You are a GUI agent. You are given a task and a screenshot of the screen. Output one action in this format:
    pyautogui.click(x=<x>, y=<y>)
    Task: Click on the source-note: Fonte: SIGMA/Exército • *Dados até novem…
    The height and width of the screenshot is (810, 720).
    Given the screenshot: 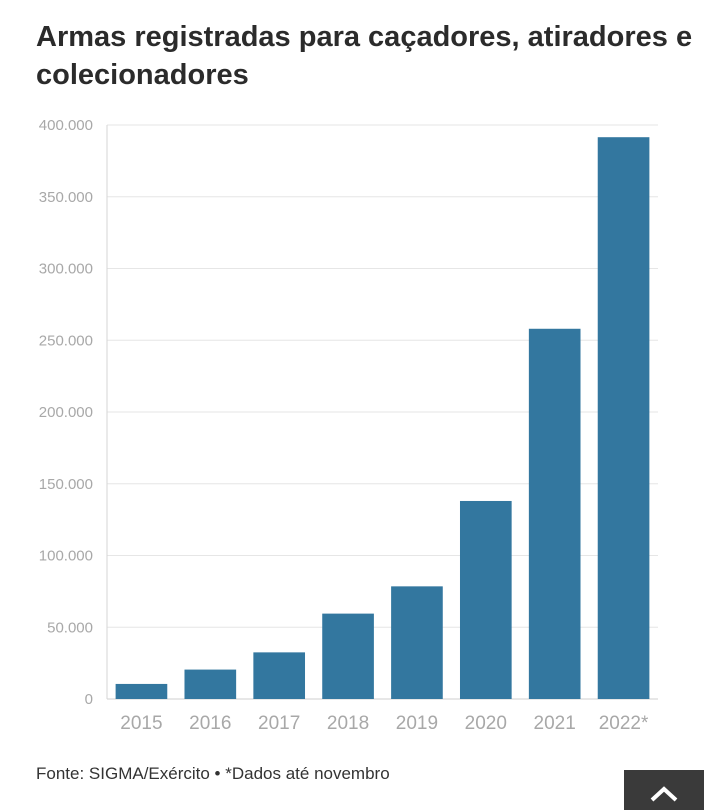 What is the action you would take?
    pyautogui.click(x=213, y=773)
    